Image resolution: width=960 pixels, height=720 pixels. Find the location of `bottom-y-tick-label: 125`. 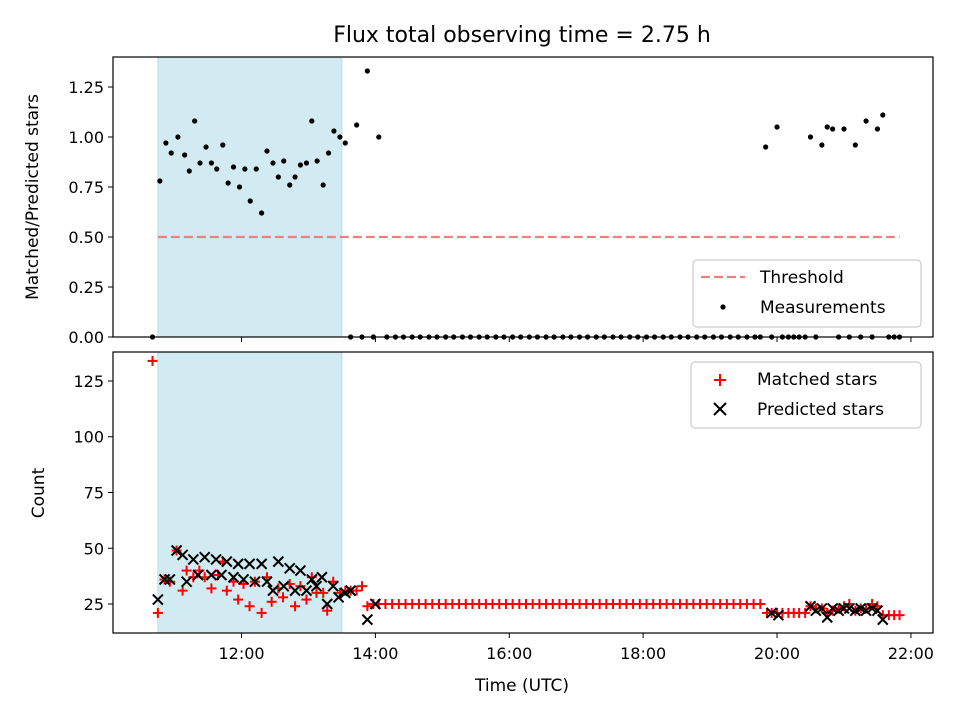

bottom-y-tick-label: 125 is located at coordinates (88, 381).